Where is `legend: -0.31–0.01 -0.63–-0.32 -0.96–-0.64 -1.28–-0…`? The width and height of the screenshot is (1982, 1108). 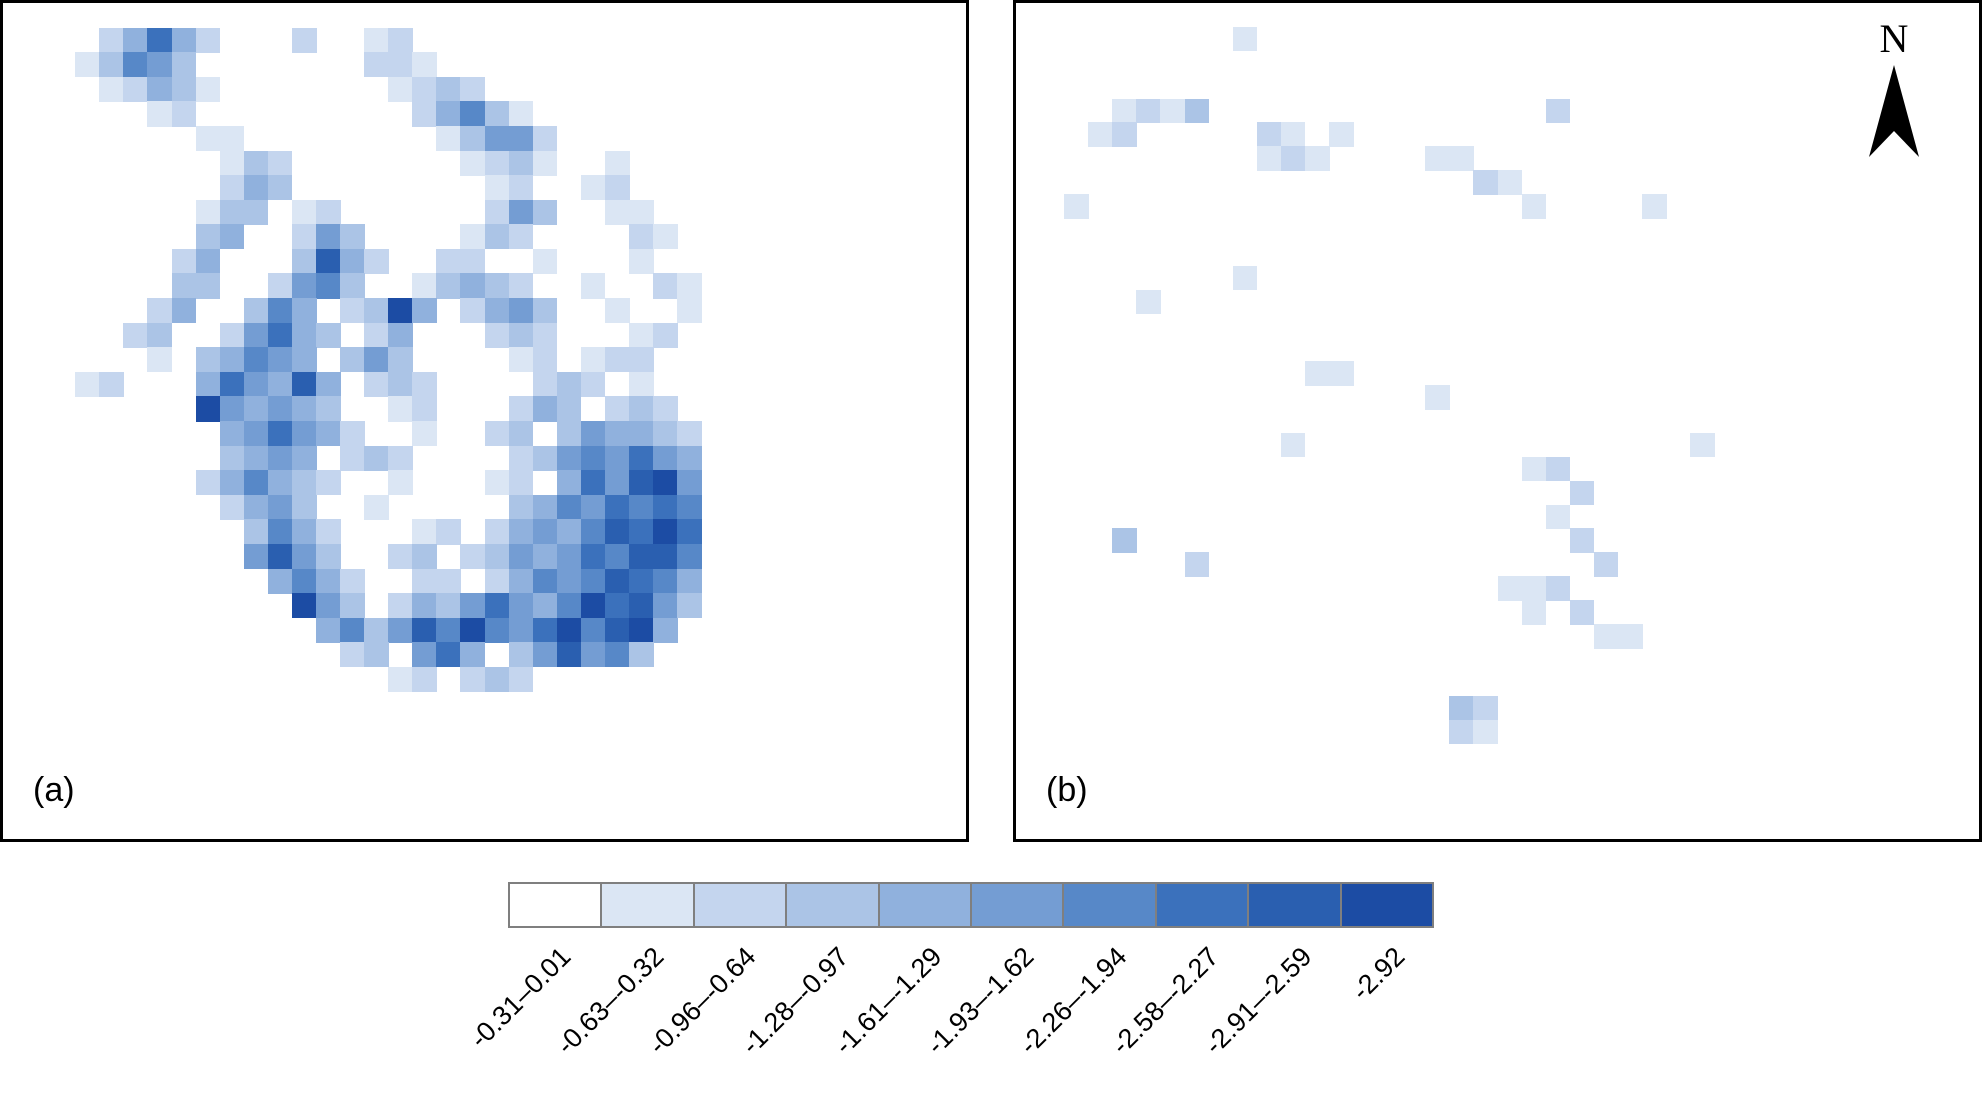
legend: -0.31–0.01 -0.63–-0.32 -0.96–-0.64 -1.28–-0… is located at coordinates (949, 995).